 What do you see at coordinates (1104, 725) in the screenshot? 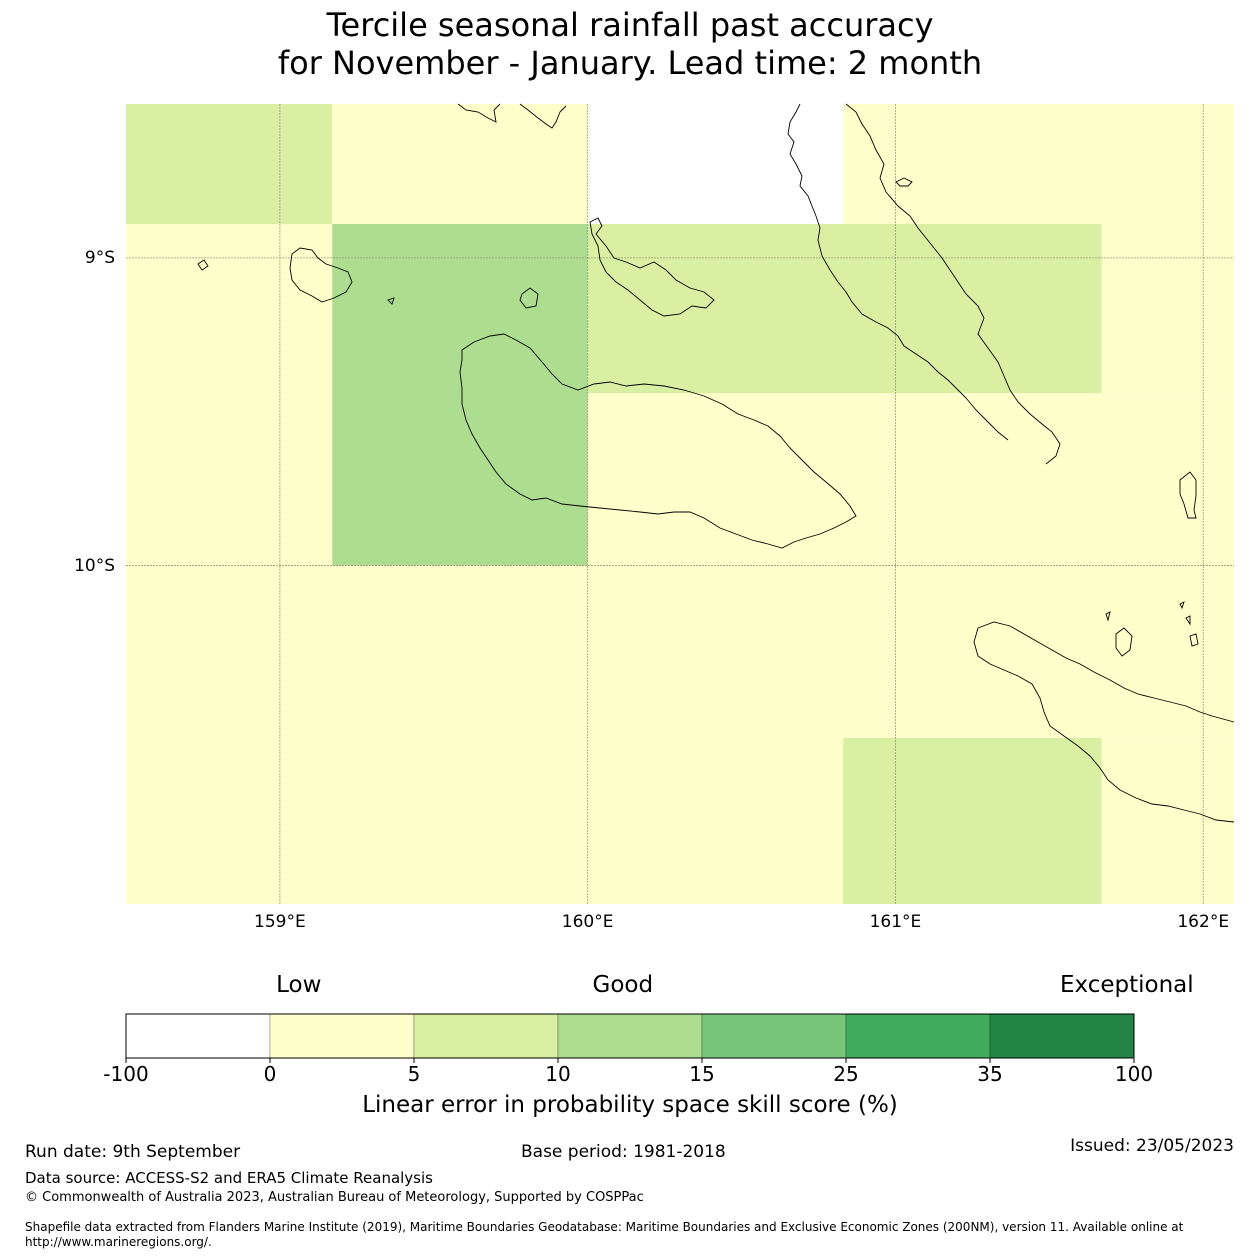
I see `coastline-makira-south` at bounding box center [1104, 725].